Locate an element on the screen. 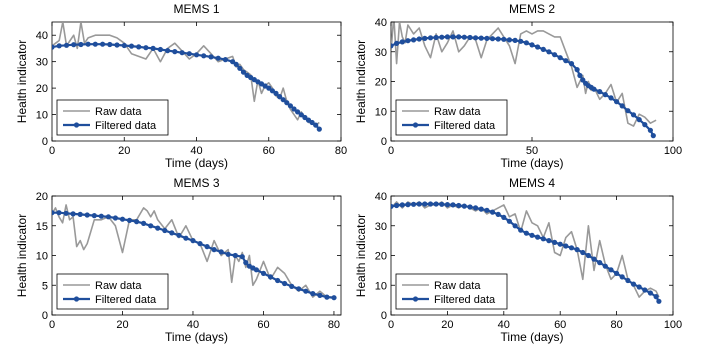 The width and height of the screenshot is (701, 358). chart-title: MEMS 1 is located at coordinates (196, 9).